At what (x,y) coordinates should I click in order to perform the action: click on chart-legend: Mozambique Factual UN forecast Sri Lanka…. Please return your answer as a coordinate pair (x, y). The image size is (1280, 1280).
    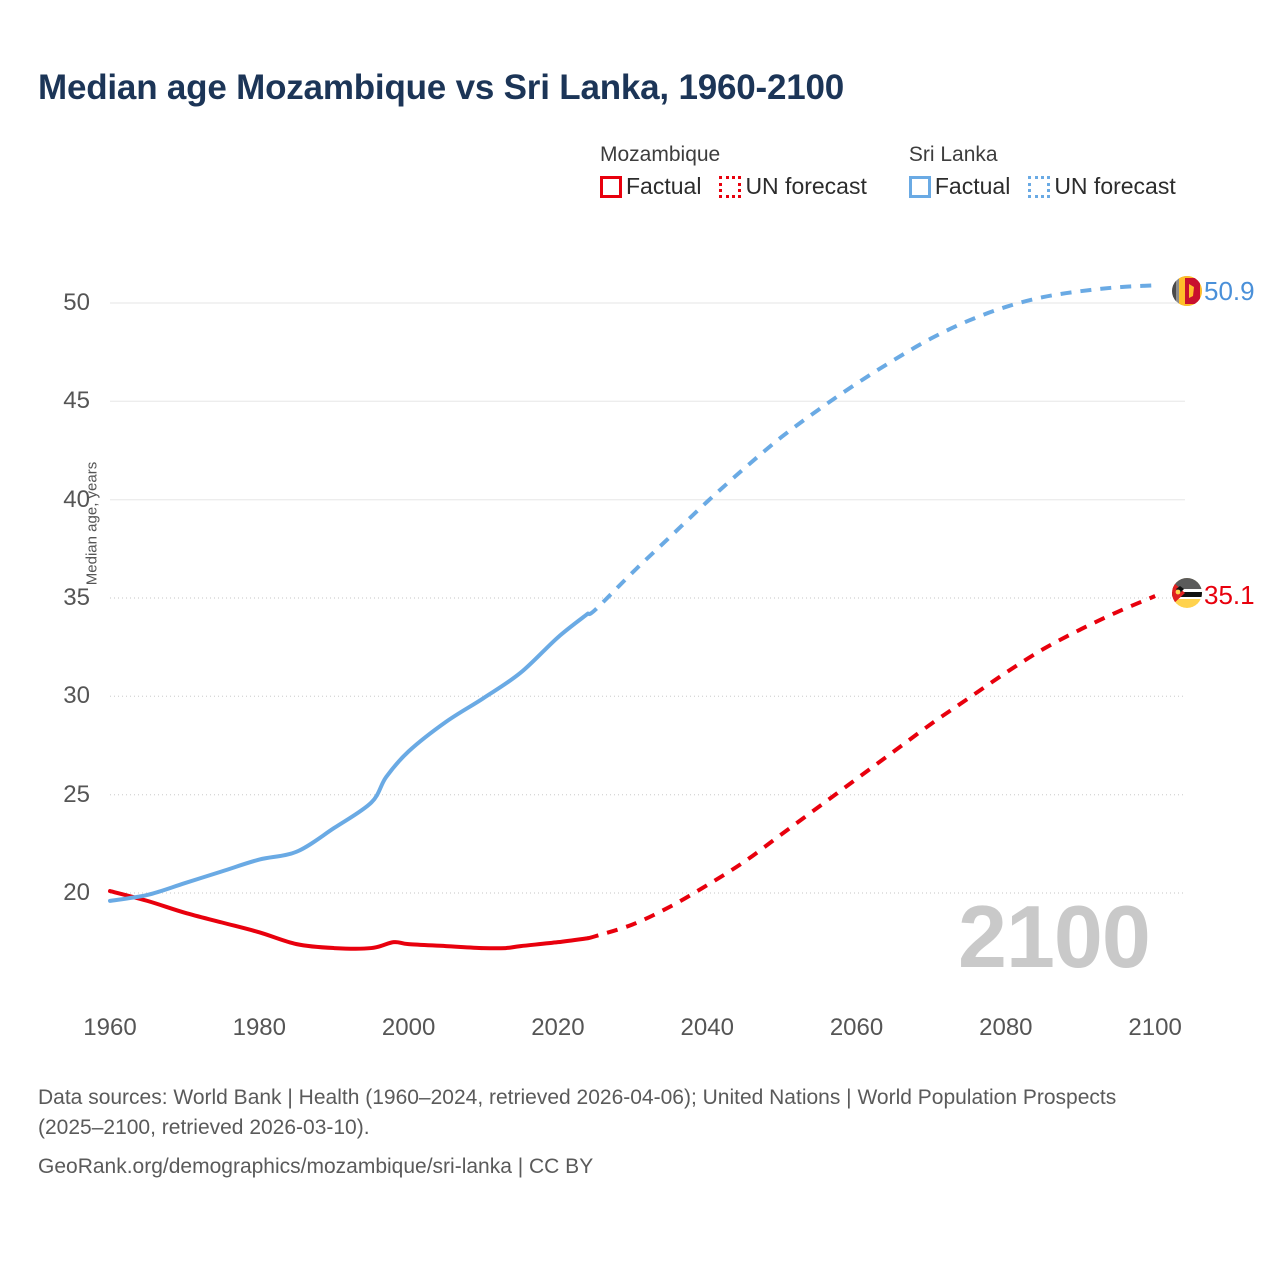
    Looking at the image, I should click on (888, 171).